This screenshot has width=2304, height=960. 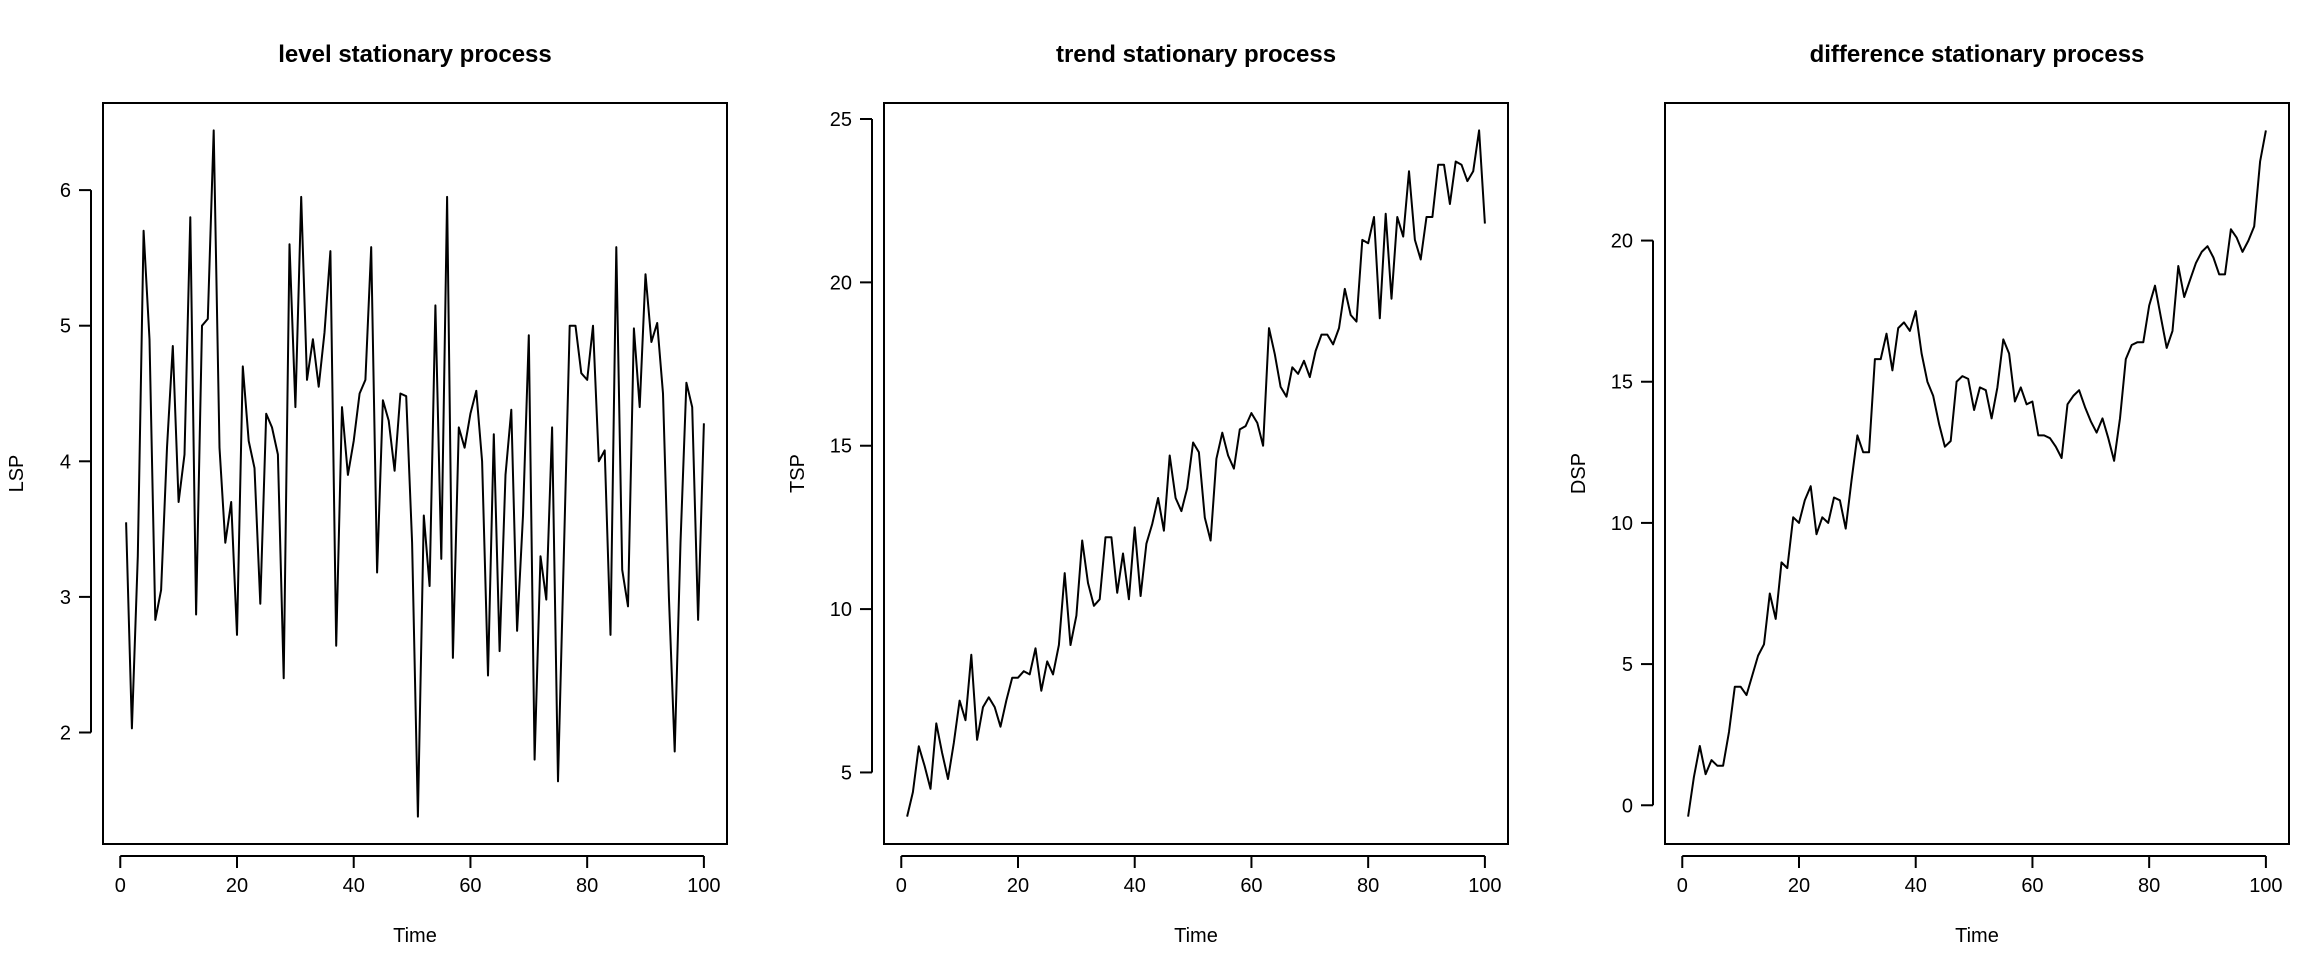 What do you see at coordinates (65, 191) in the screenshot?
I see `y-tick-label: 6` at bounding box center [65, 191].